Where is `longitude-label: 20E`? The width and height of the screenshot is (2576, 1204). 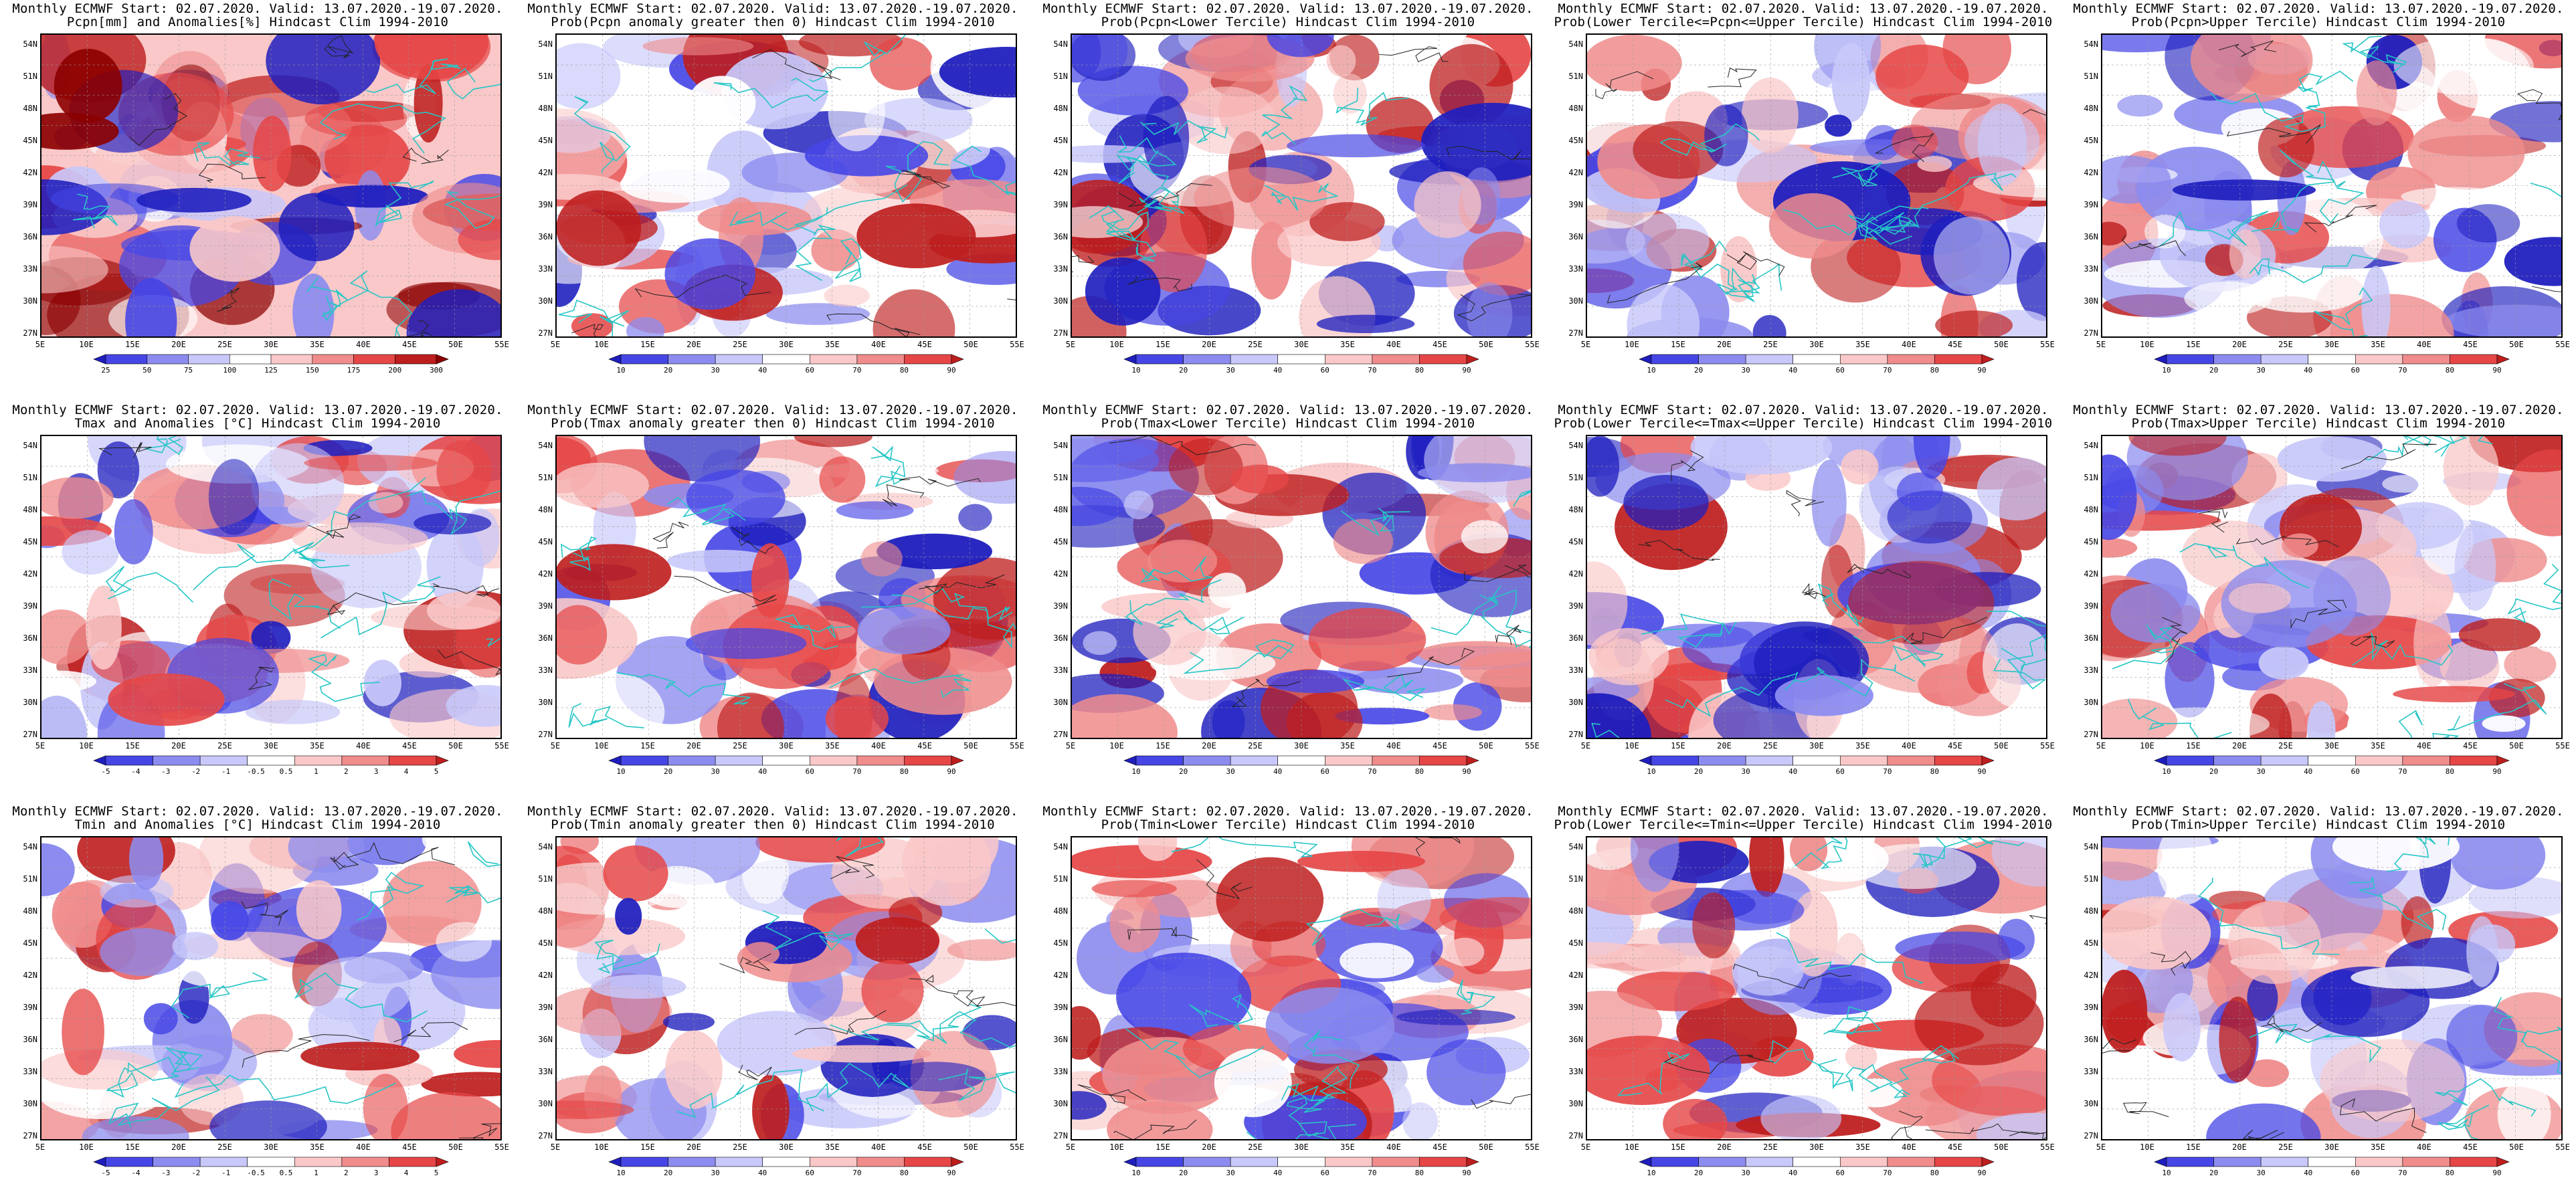
longitude-label: 20E is located at coordinates (178, 344).